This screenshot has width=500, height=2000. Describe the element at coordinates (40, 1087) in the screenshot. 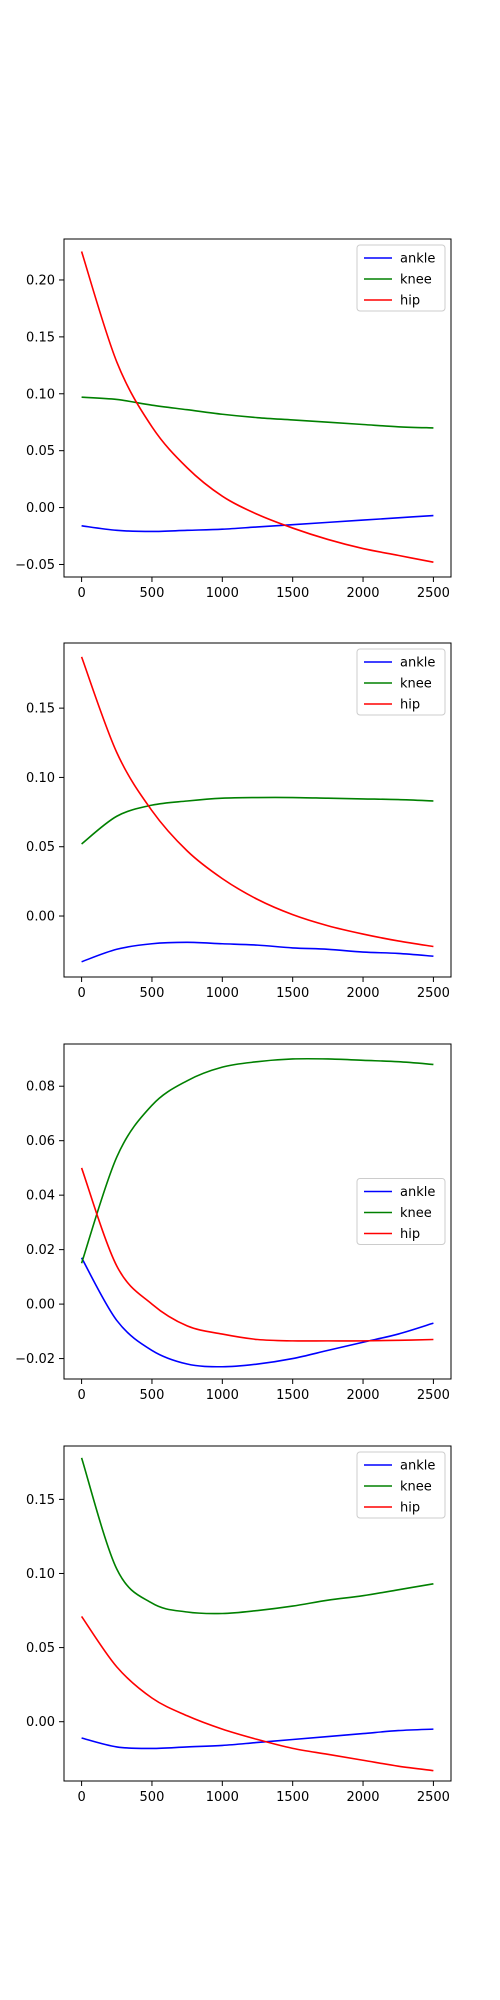

I see `y-tick-label: 0.08` at that location.